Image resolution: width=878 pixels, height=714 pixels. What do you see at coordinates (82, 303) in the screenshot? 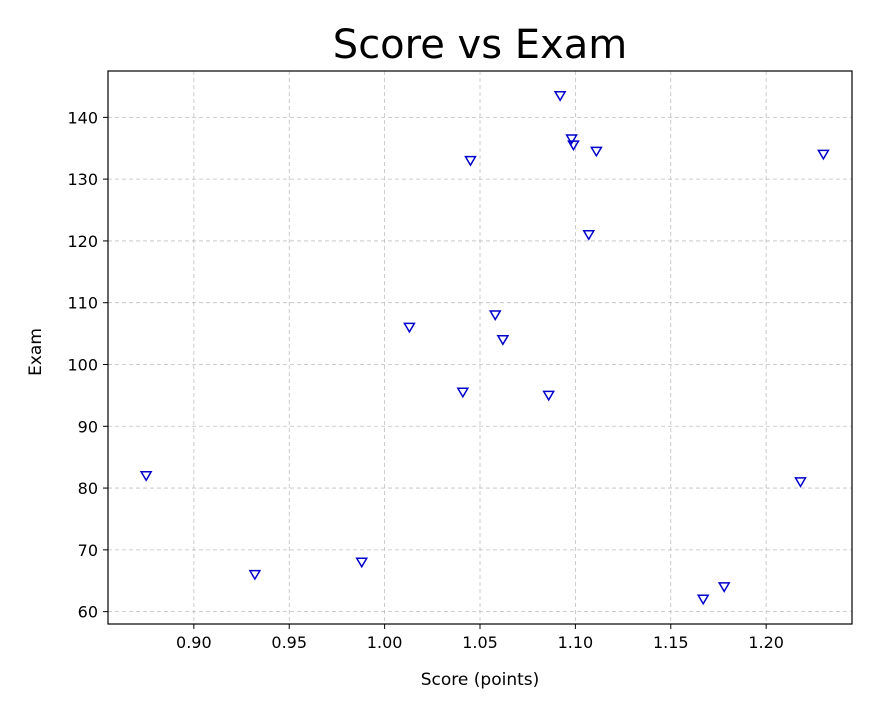
I see `y-tick-label: 110` at bounding box center [82, 303].